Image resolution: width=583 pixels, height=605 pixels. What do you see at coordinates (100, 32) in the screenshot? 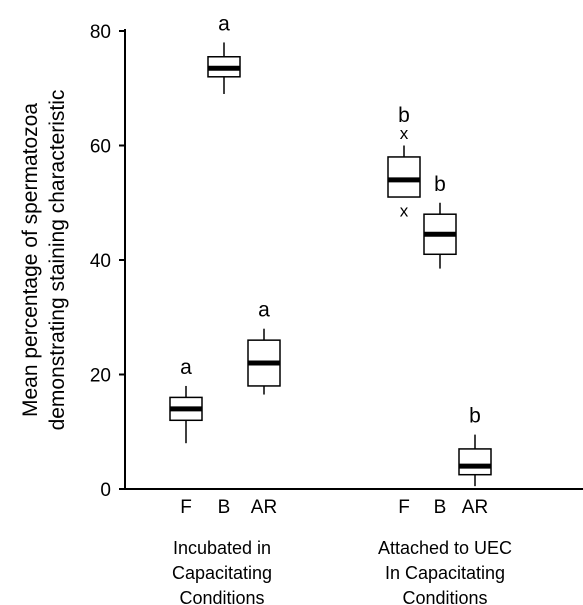
I see `y-tick-label: 80` at bounding box center [100, 32].